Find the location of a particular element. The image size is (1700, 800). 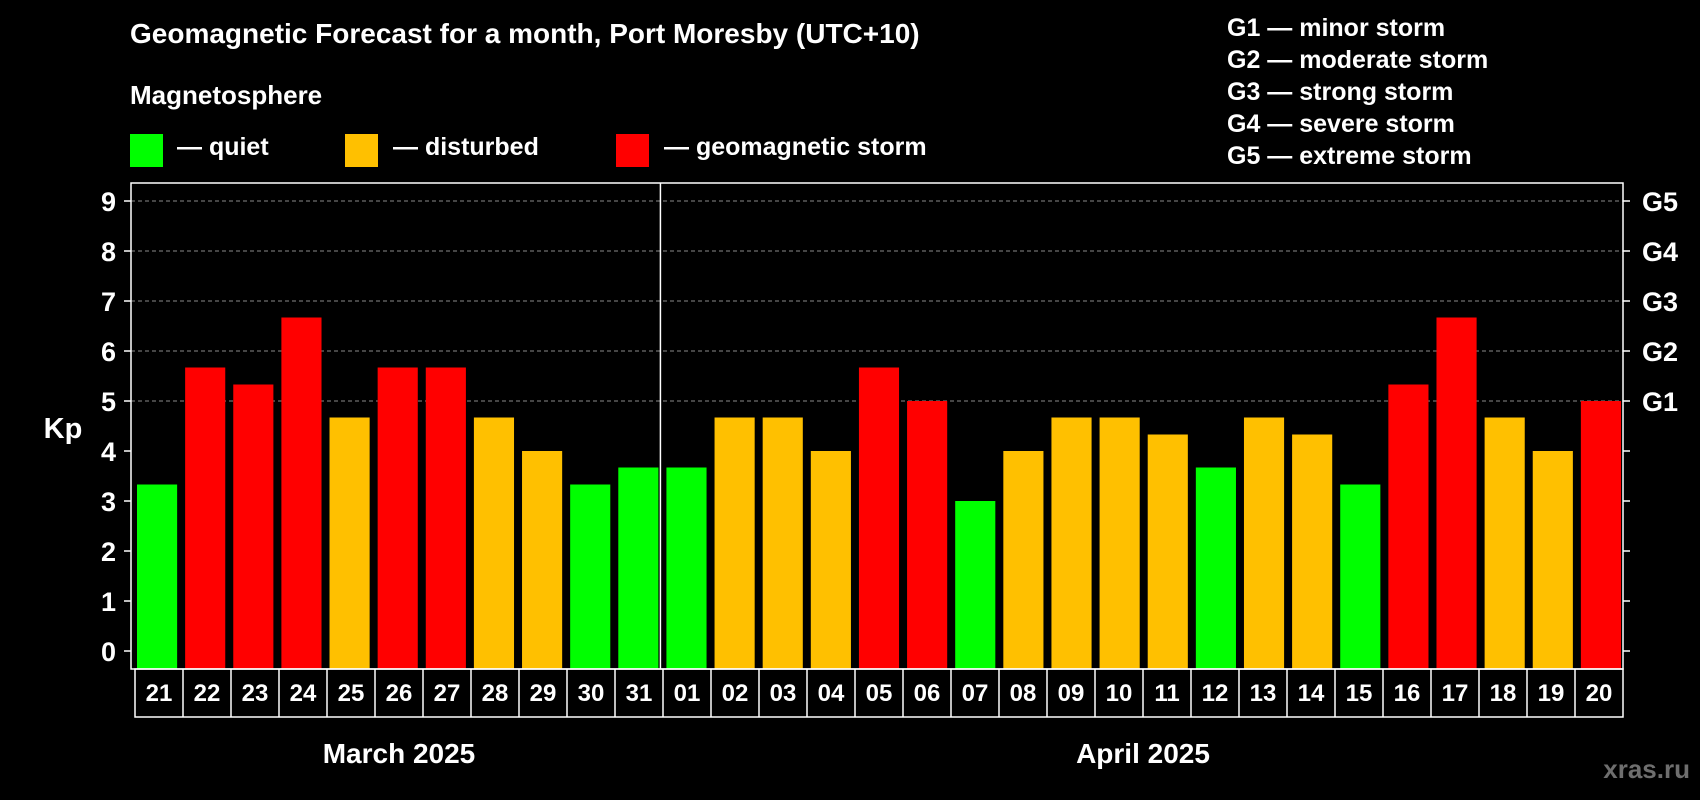

date-label-22: 22 is located at coordinates (207, 693).